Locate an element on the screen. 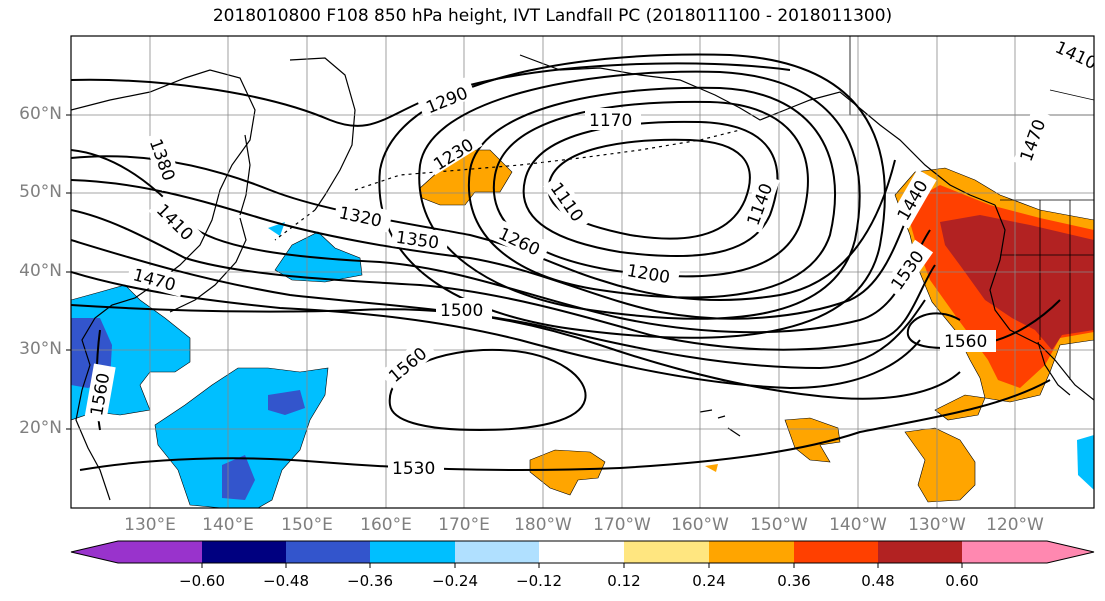  colorbar-tick-marks is located at coordinates (582, 565).